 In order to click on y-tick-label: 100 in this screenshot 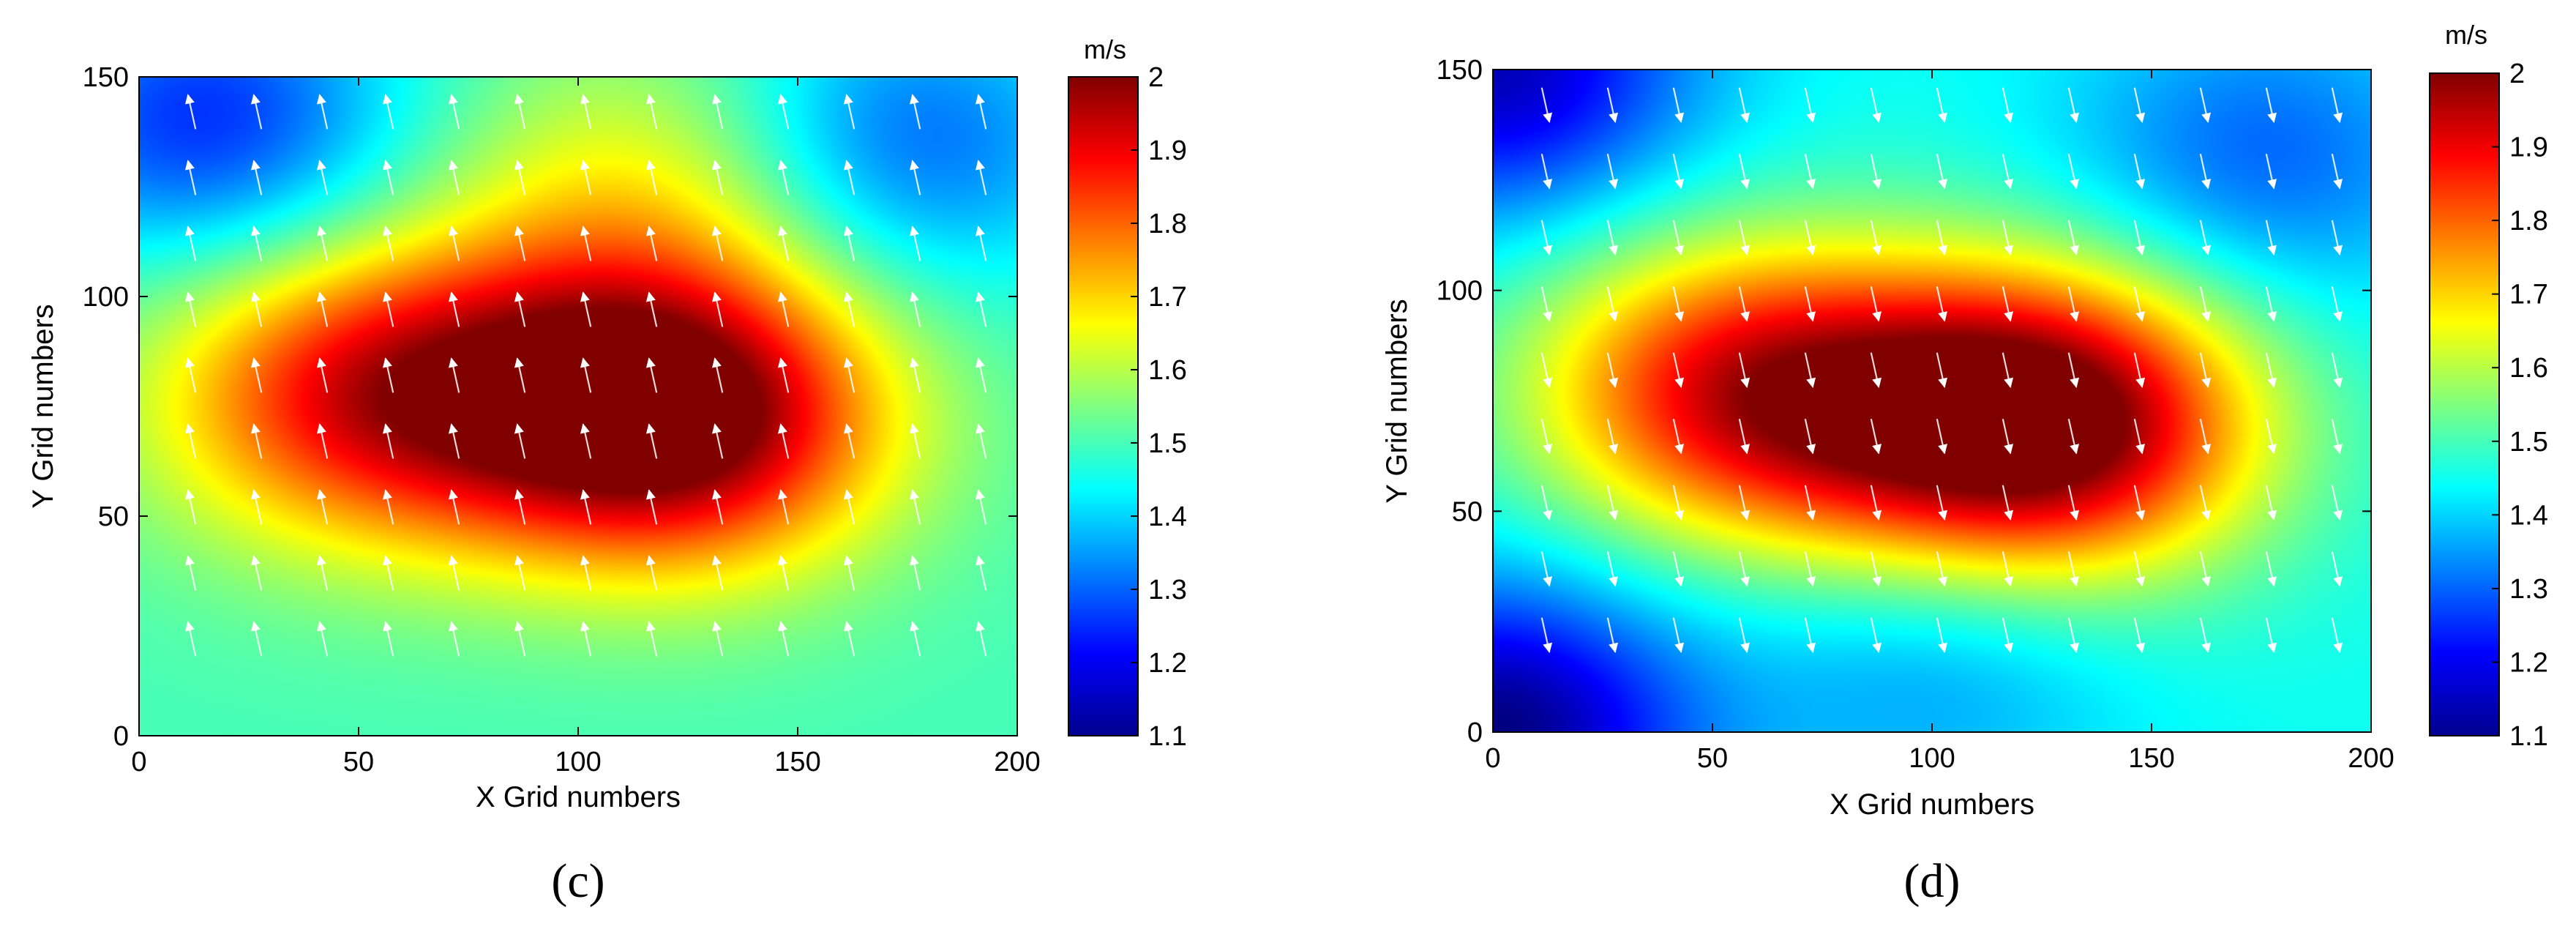, I will do `click(106, 297)`.